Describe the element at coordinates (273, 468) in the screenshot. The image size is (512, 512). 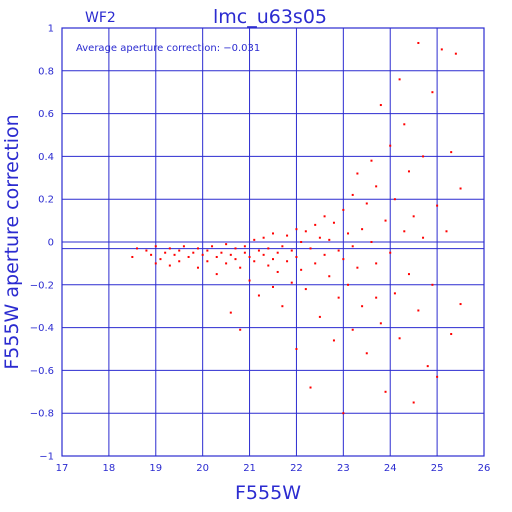
I see `x-tick-labels: 17 18 19 20 21 22 23 24 25 26` at that location.